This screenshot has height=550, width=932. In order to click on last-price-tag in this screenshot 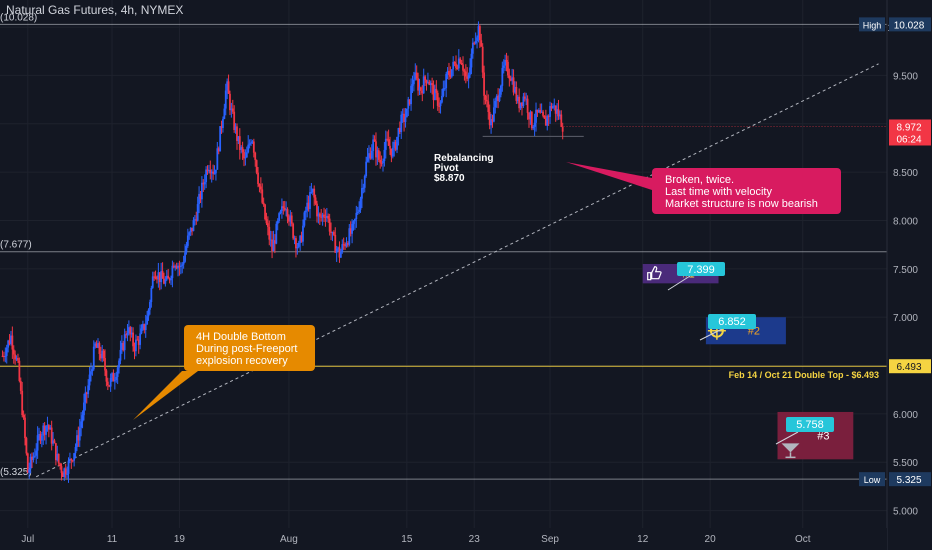, I will do `click(910, 132)`.